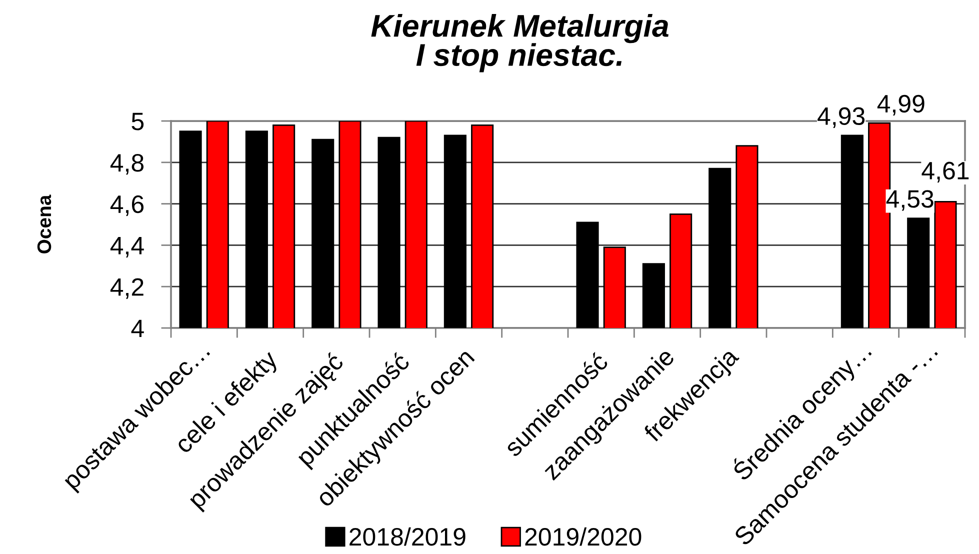  I want to click on data-label: 4,99, so click(900, 105).